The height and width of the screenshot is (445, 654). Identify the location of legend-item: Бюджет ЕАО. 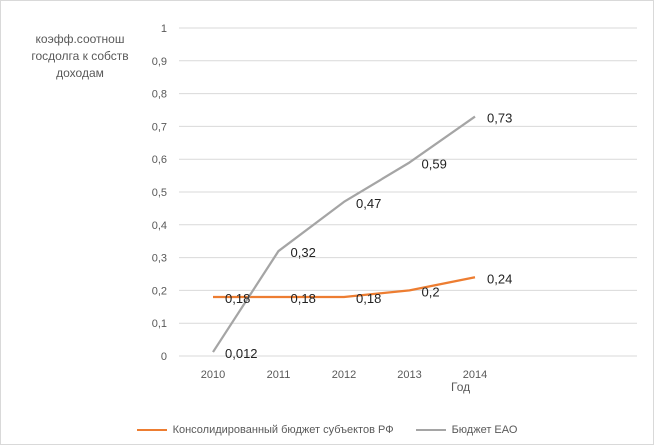
(466, 430).